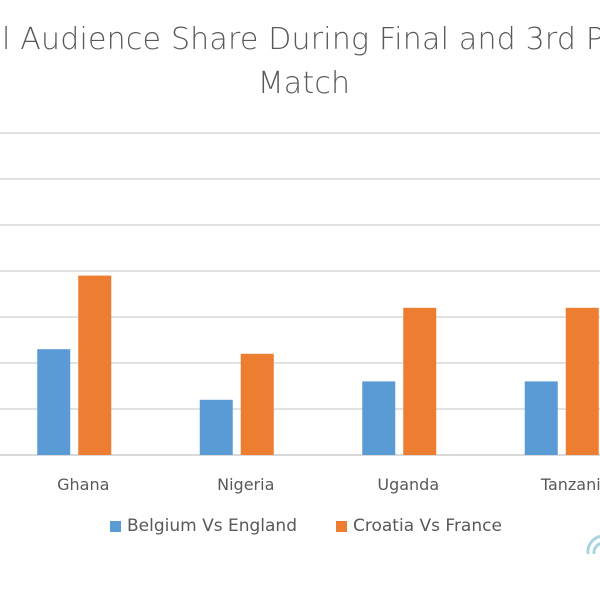 This screenshot has height=601, width=600. What do you see at coordinates (216, 427) in the screenshot?
I see `bar-belgium-vs-england-nigeria` at bounding box center [216, 427].